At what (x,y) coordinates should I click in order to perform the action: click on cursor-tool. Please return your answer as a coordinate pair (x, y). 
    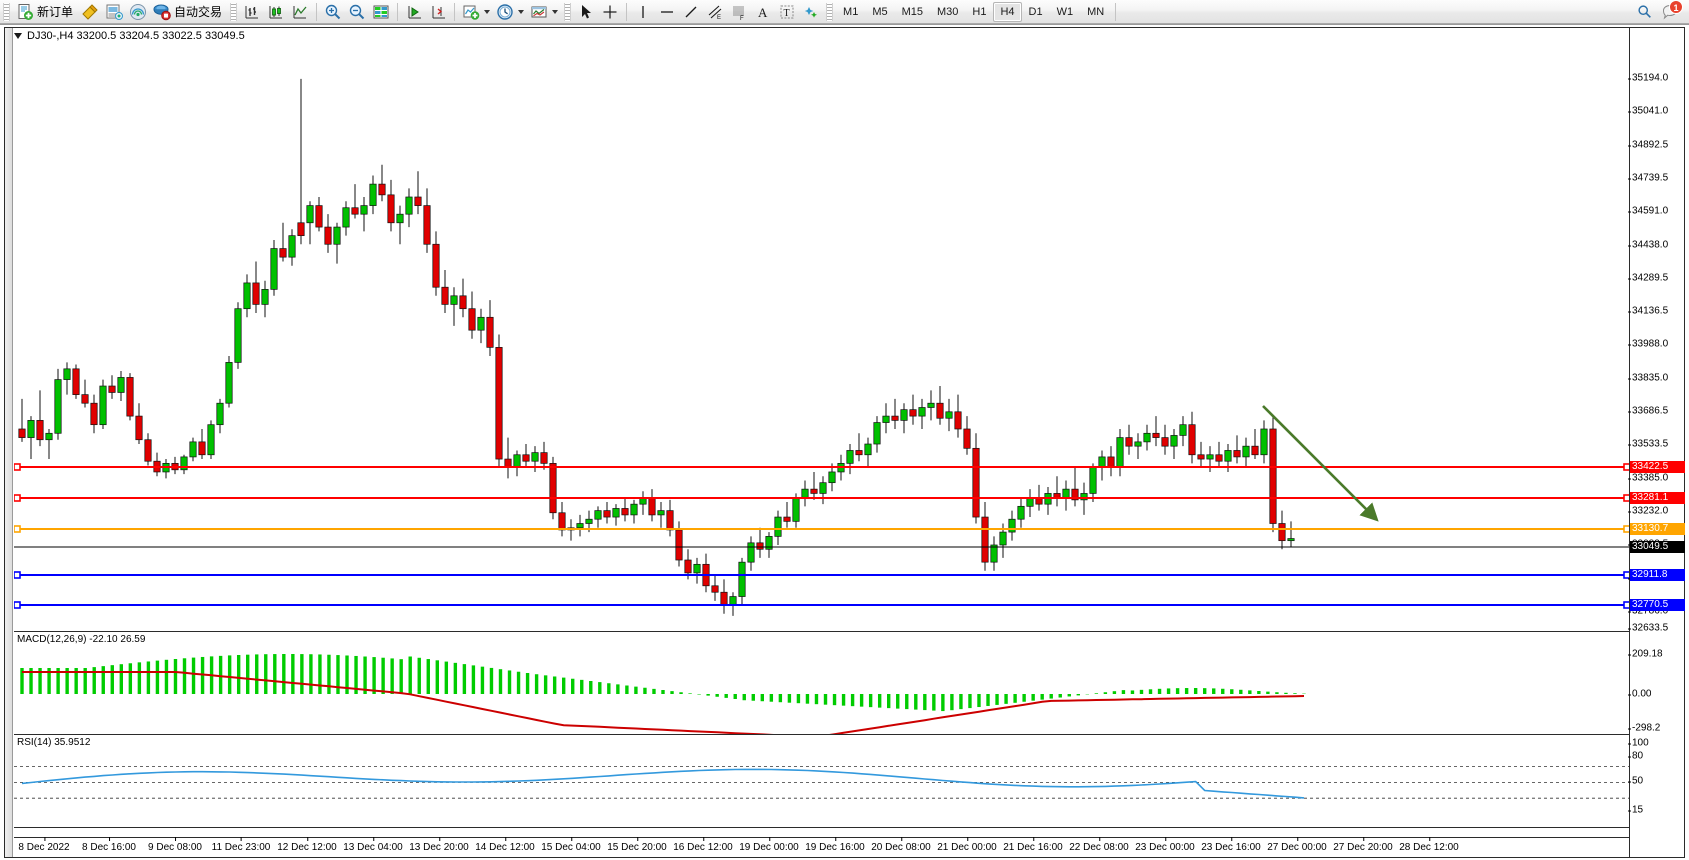
    Looking at the image, I should click on (586, 12).